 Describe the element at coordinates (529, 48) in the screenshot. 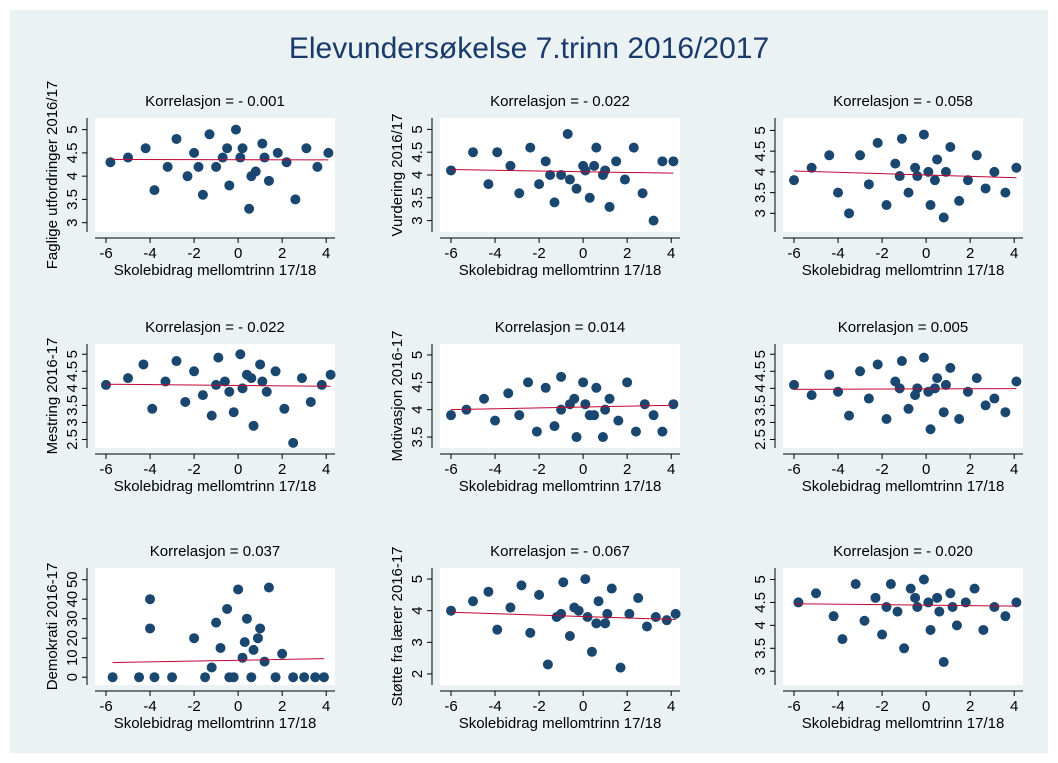

I see `chart-title: Elevundersøkelse 7.trinn 2016/2017` at that location.